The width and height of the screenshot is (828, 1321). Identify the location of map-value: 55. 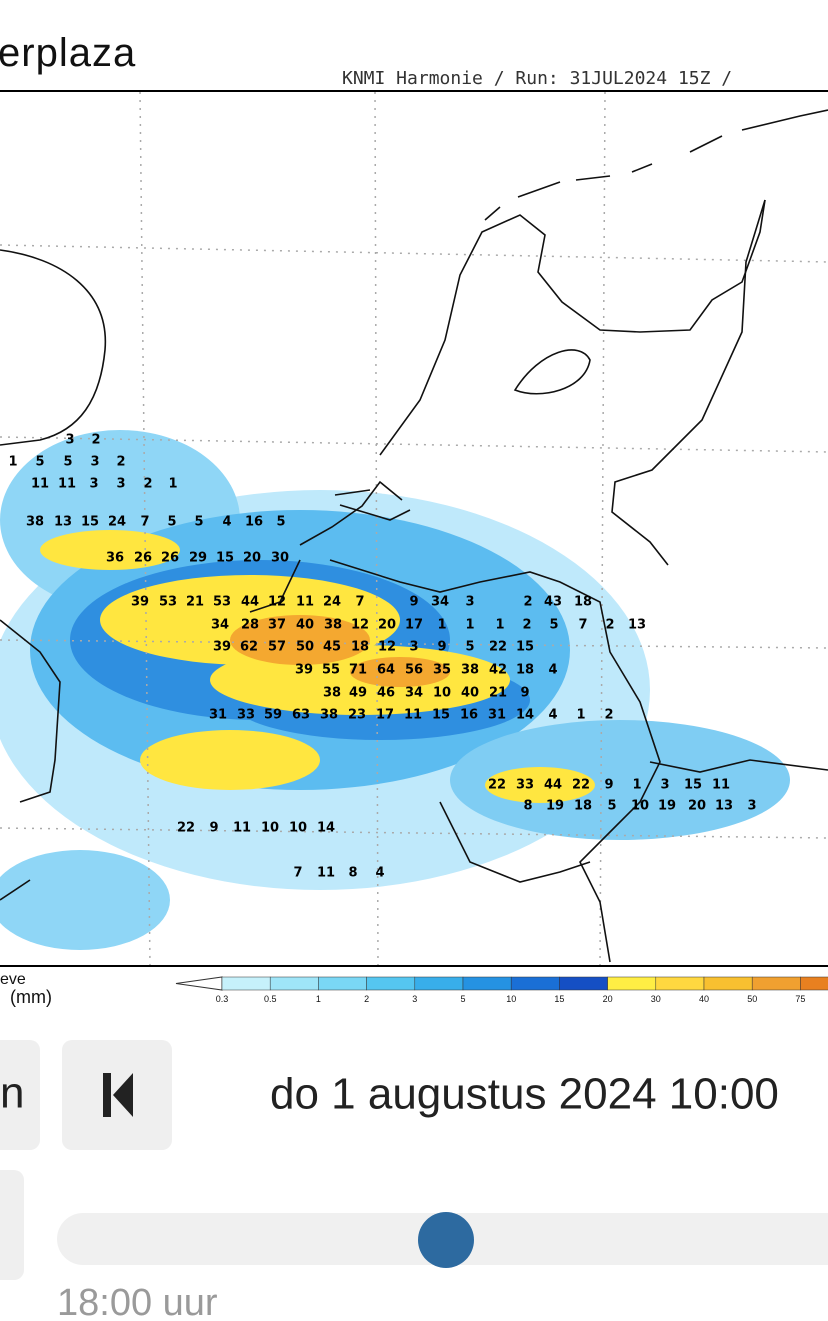
(331, 670).